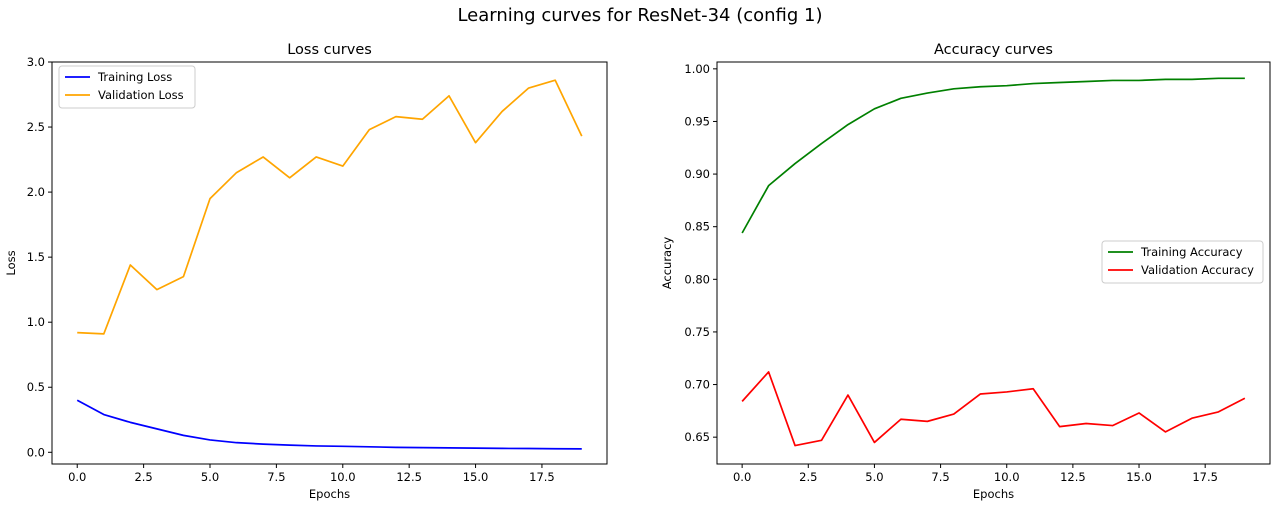 This screenshot has height=510, width=1280. I want to click on accuracy-x-tick-label: 5.0, so click(874, 477).